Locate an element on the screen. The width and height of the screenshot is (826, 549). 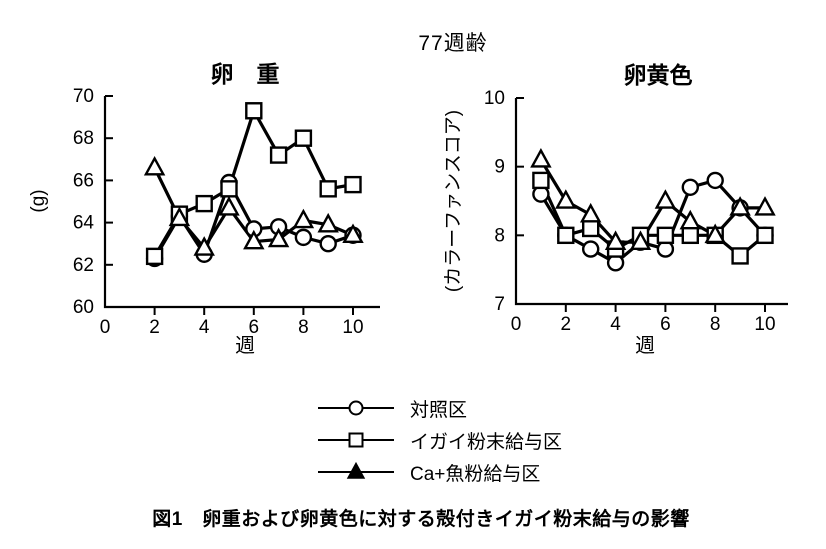
chart-title: 卵 重 is located at coordinates (245, 74).